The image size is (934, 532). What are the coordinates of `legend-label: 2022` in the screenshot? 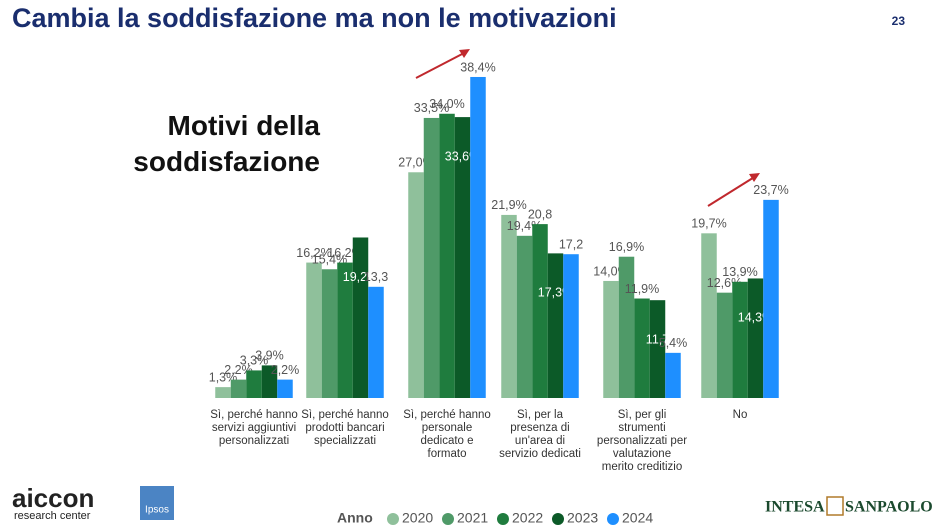 It's located at (527, 518).